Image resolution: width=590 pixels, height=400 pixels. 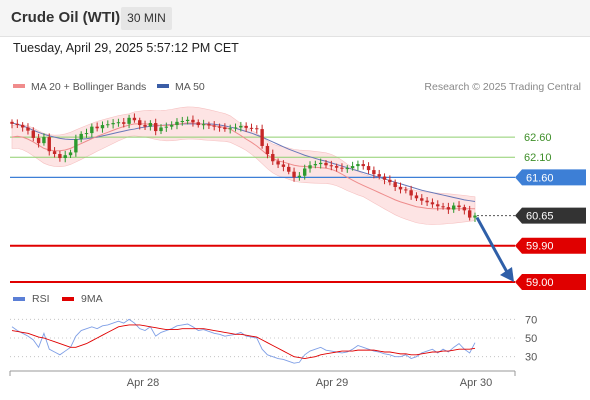 I want to click on header-bar, so click(x=295, y=18).